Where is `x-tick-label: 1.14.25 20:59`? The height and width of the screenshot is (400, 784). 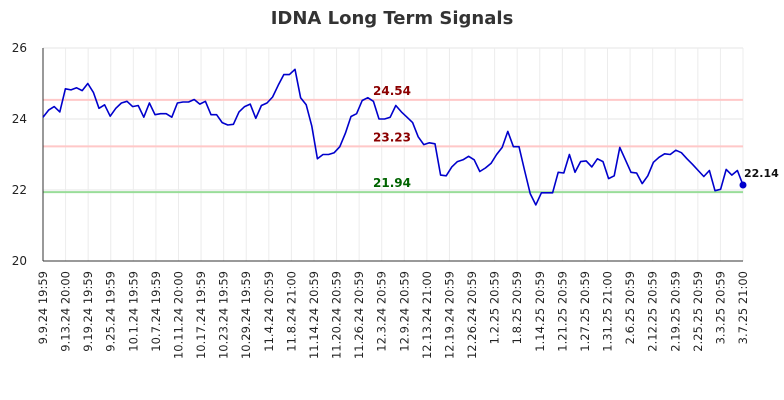
x-tick-label: 1.14.25 20:59 is located at coordinates (540, 311).